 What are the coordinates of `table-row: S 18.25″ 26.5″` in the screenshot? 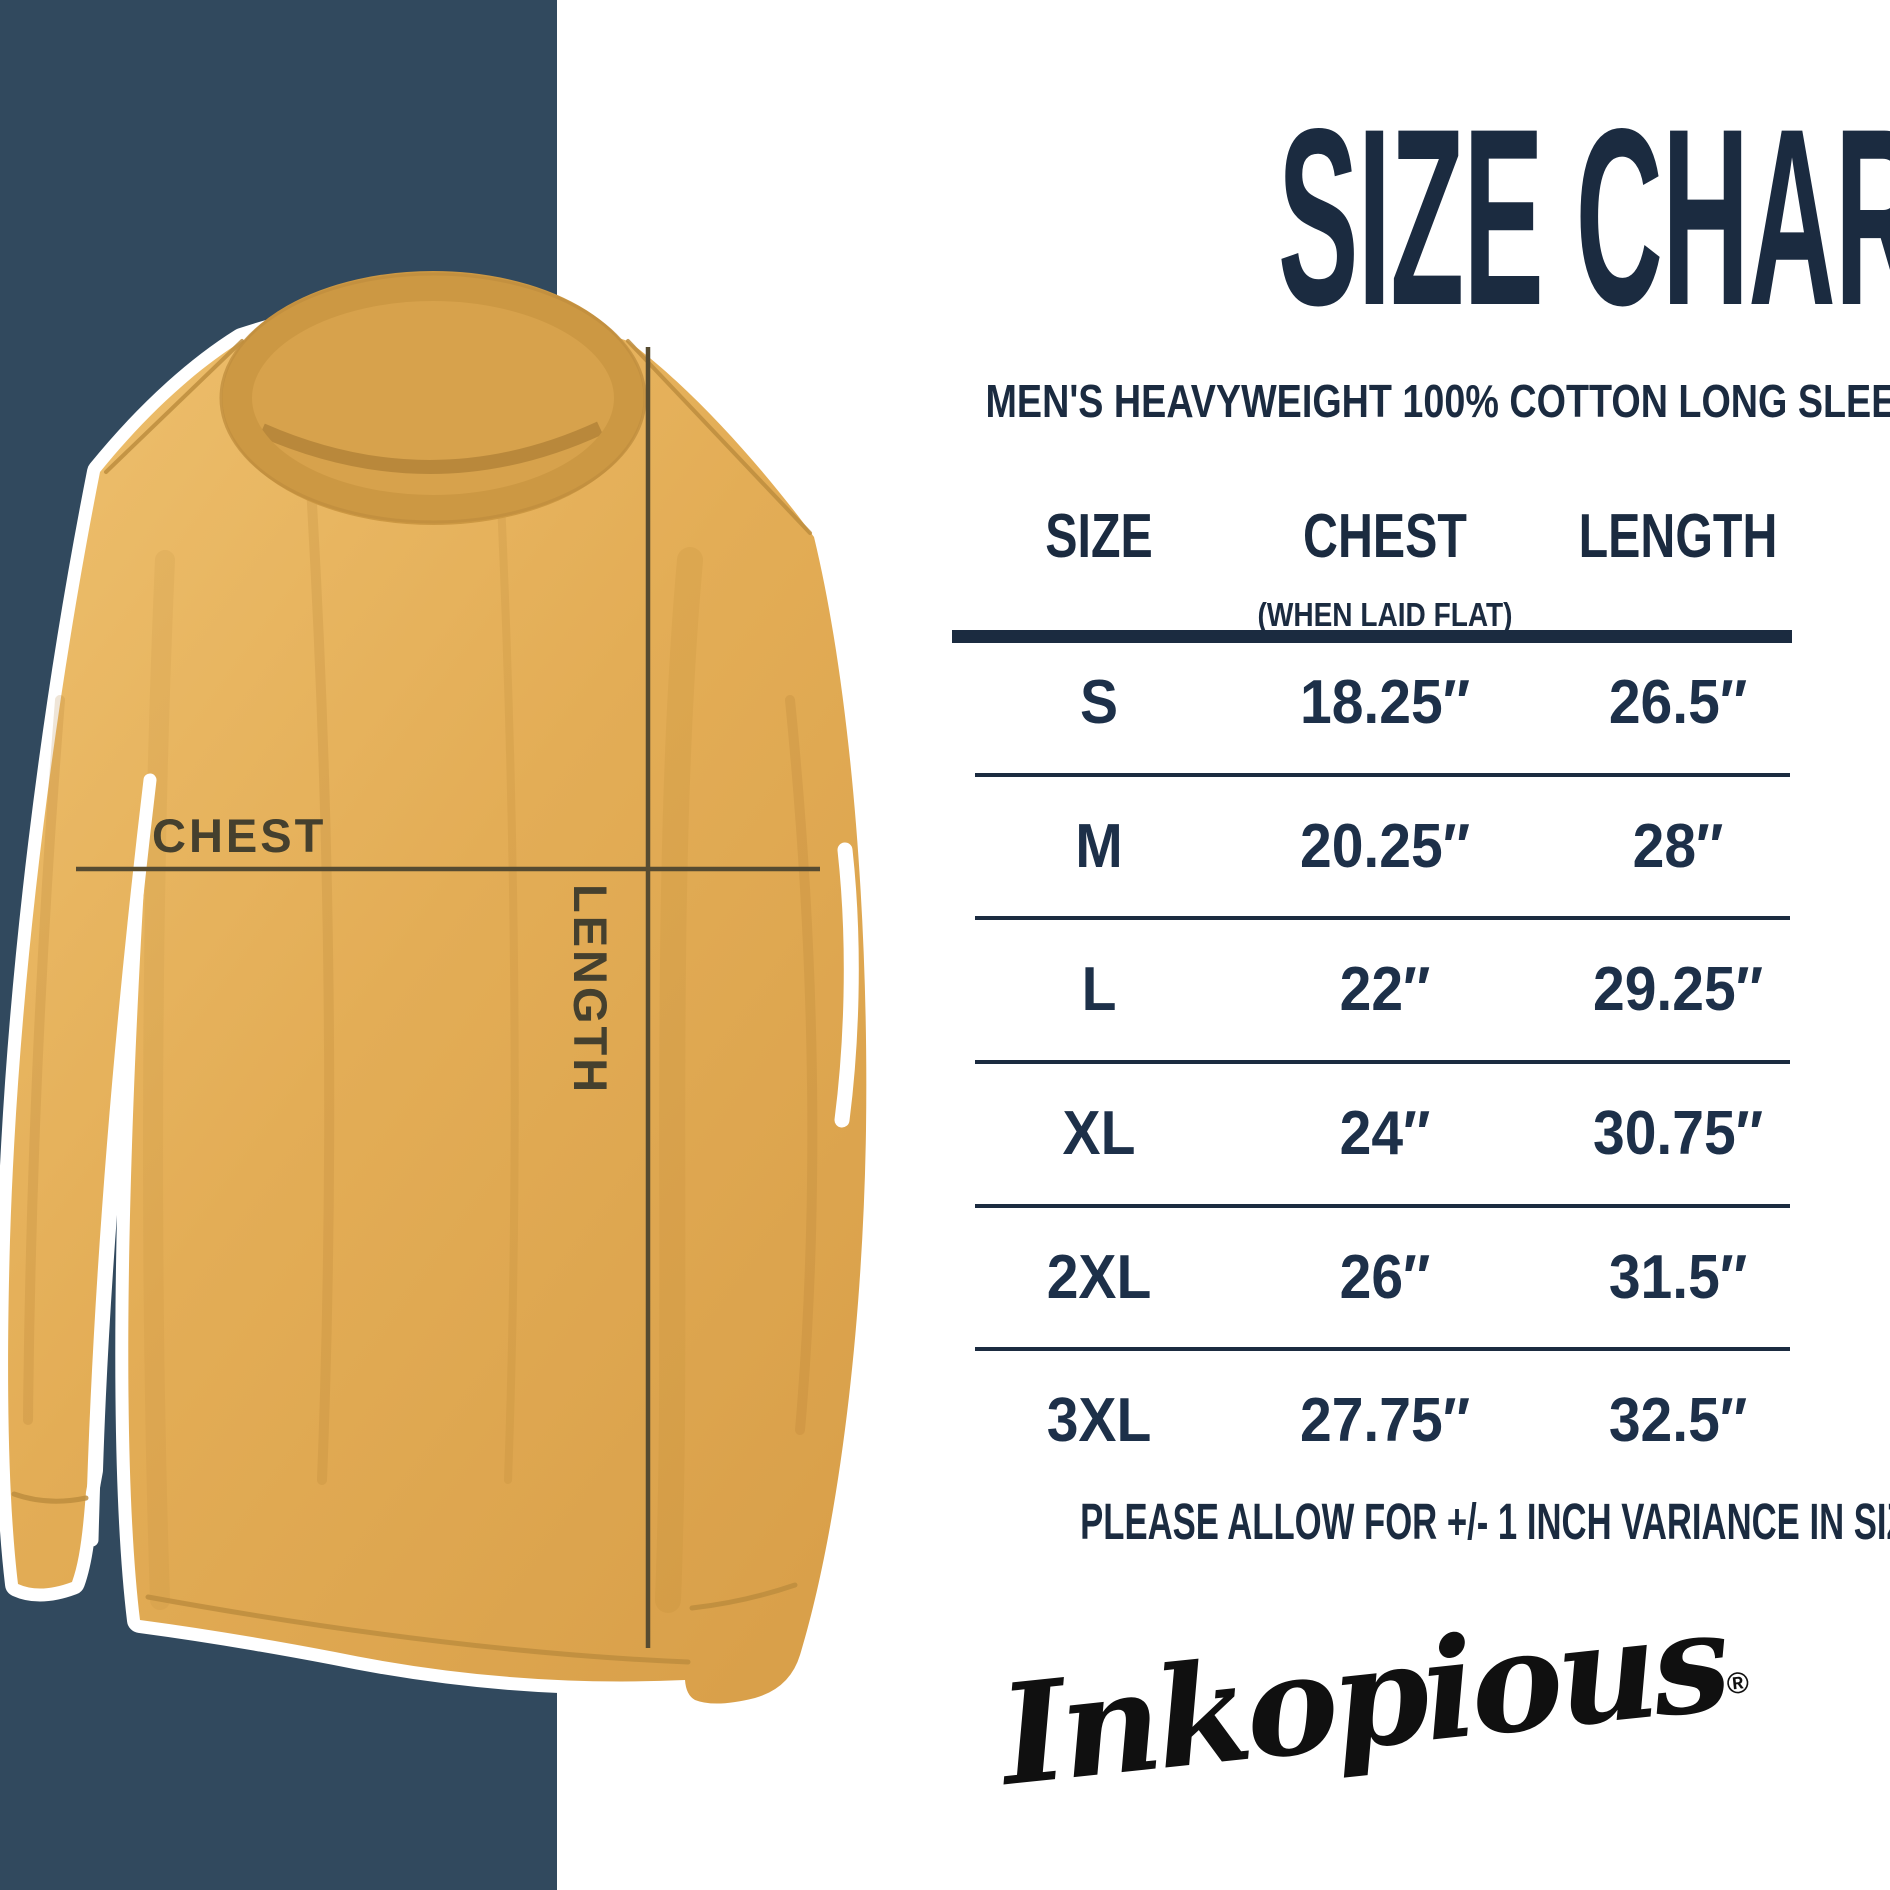 It's located at (1382, 703).